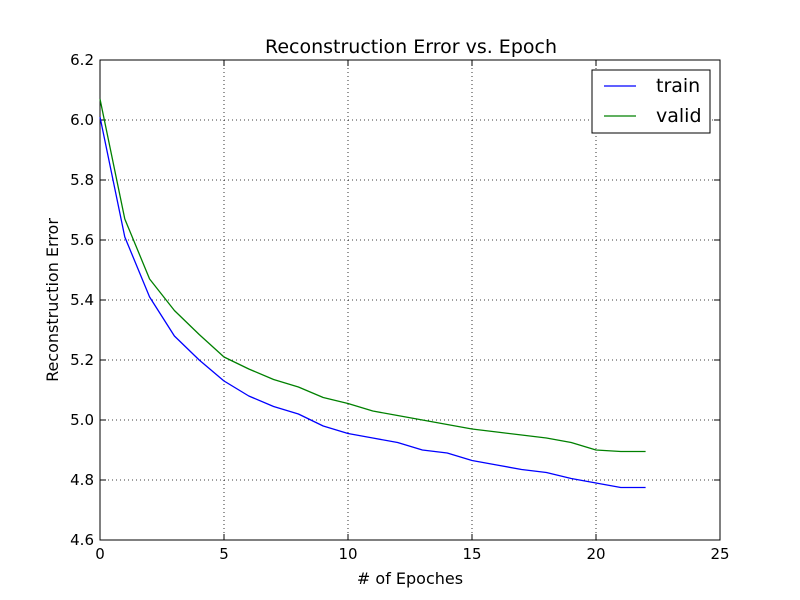  Describe the element at coordinates (100, 554) in the screenshot. I see `x-tick-label: 0` at that location.